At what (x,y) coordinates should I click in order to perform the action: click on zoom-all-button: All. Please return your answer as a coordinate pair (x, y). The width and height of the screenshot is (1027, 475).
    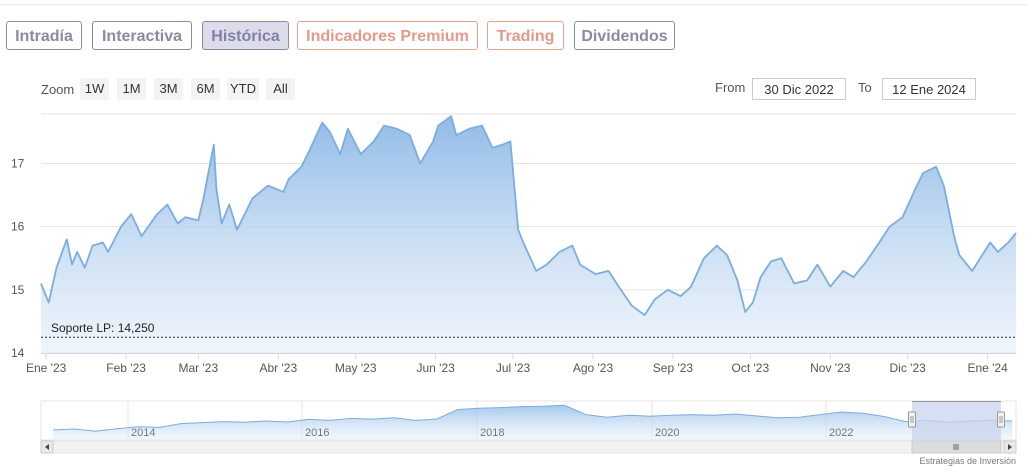
    Looking at the image, I should click on (280, 89).